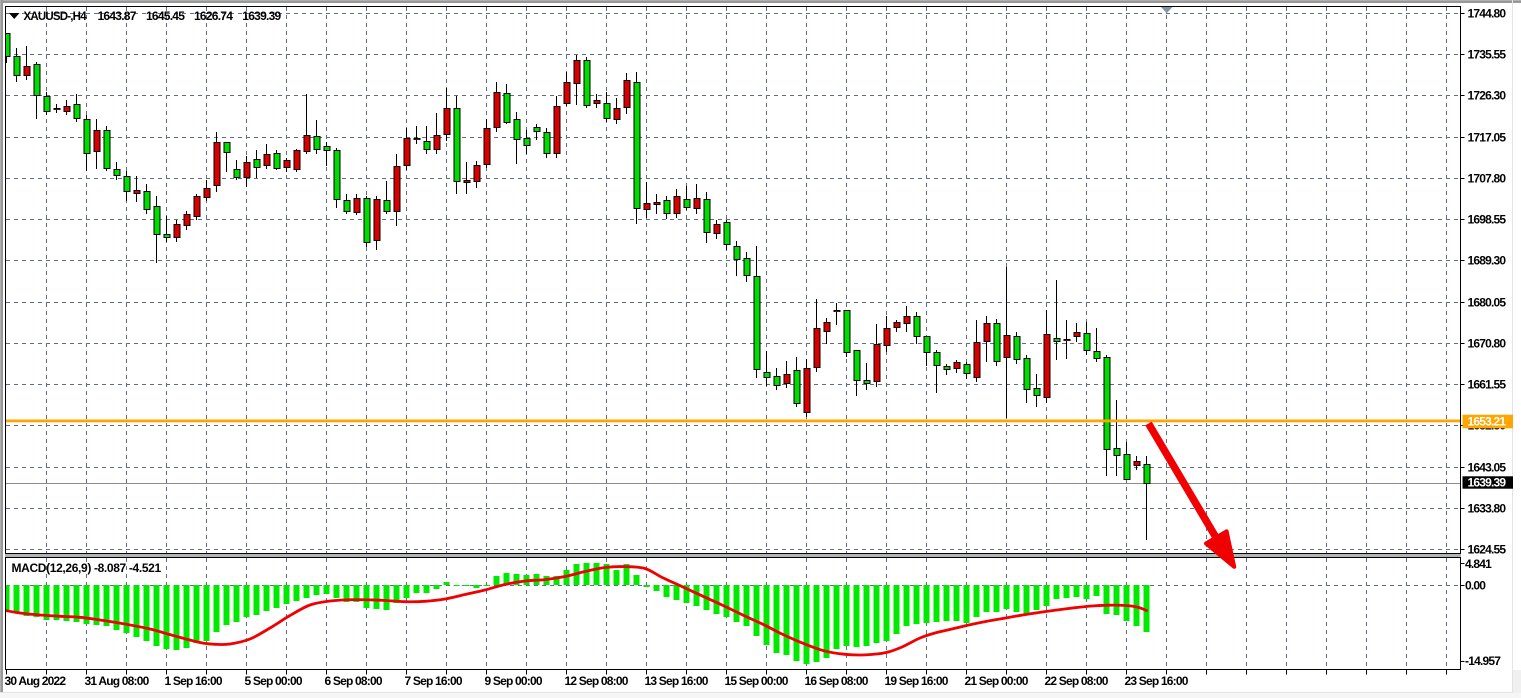 Image resolution: width=1521 pixels, height=698 pixels. What do you see at coordinates (757, 681) in the screenshot?
I see `svg-text: 15 Sep 00:00` at bounding box center [757, 681].